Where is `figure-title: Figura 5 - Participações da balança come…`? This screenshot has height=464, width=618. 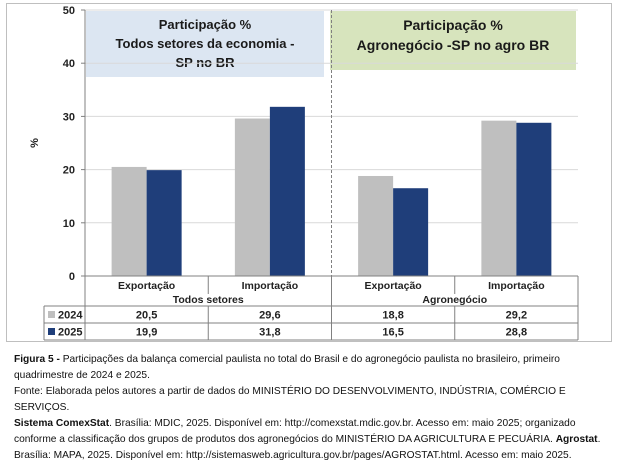 figure-title: Figura 5 - Participações da balança come… is located at coordinates (314, 368).